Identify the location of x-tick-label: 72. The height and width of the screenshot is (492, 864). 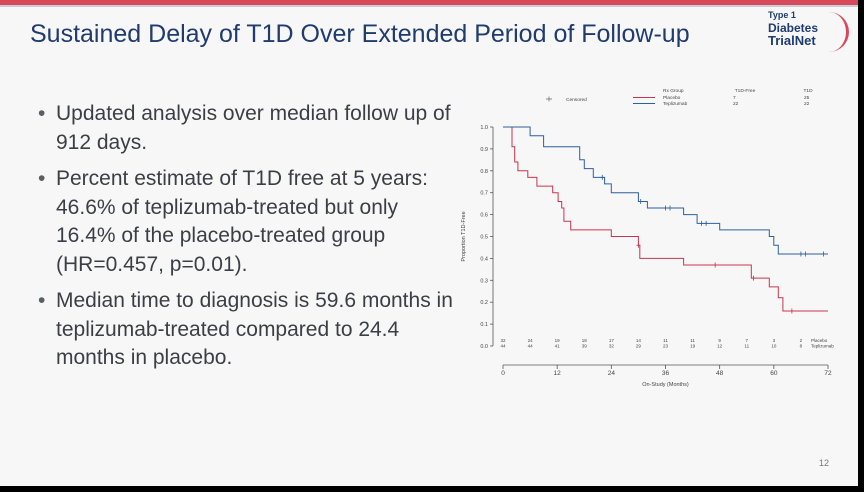
(828, 373).